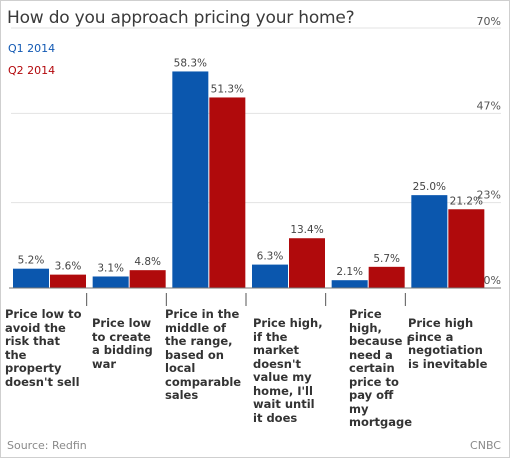 This screenshot has height=458, width=510. I want to click on data-label: 5.2%, so click(31, 261).